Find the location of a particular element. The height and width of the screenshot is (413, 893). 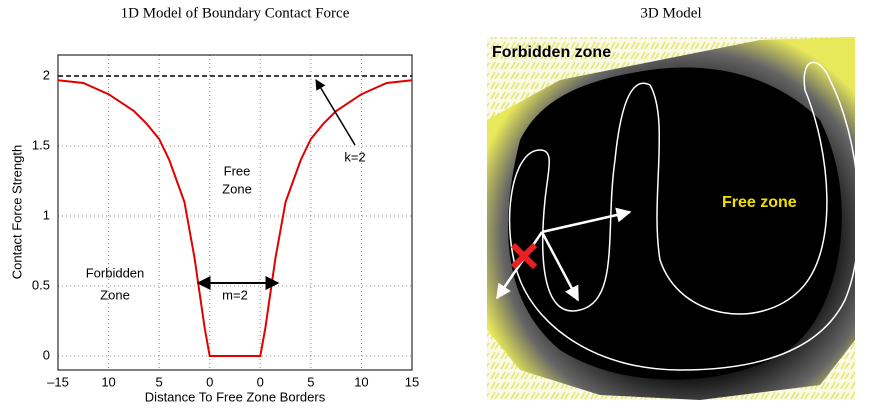

image-label: Free zone is located at coordinates (759, 202).